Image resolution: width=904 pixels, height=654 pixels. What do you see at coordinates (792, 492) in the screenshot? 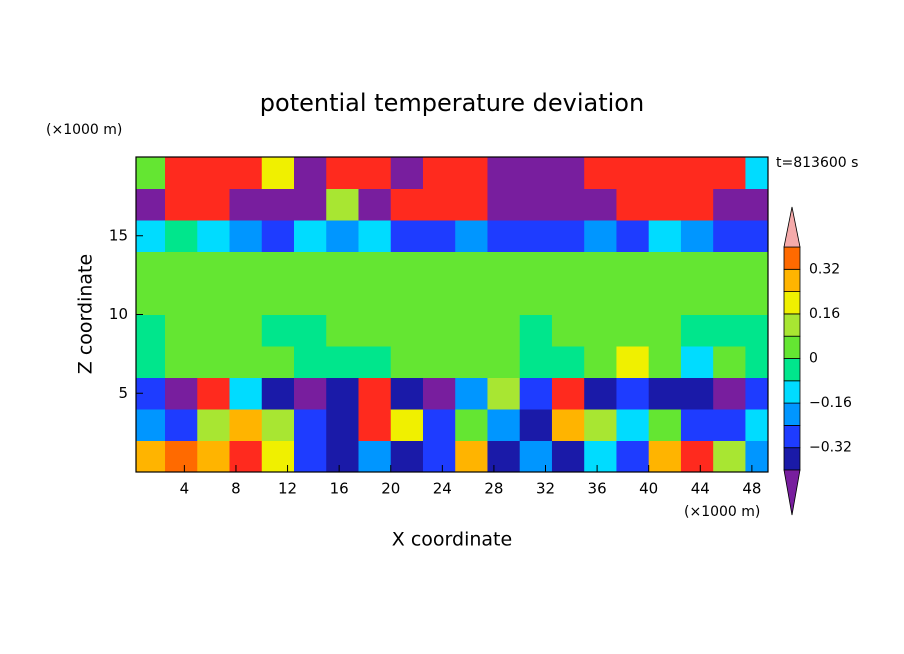
I see `colorbar-under` at bounding box center [792, 492].